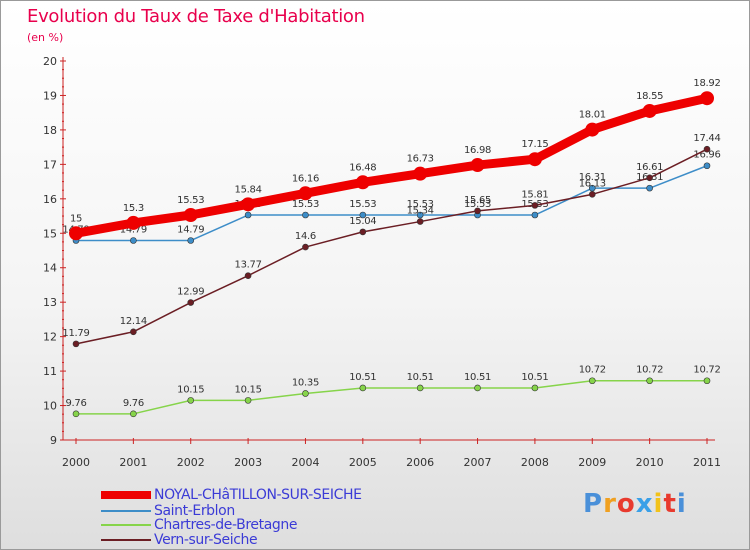 This screenshot has height=550, width=750. Describe the element at coordinates (226, 525) in the screenshot. I see `legend-label-chartres: Chartres-de-Bretagne` at that location.